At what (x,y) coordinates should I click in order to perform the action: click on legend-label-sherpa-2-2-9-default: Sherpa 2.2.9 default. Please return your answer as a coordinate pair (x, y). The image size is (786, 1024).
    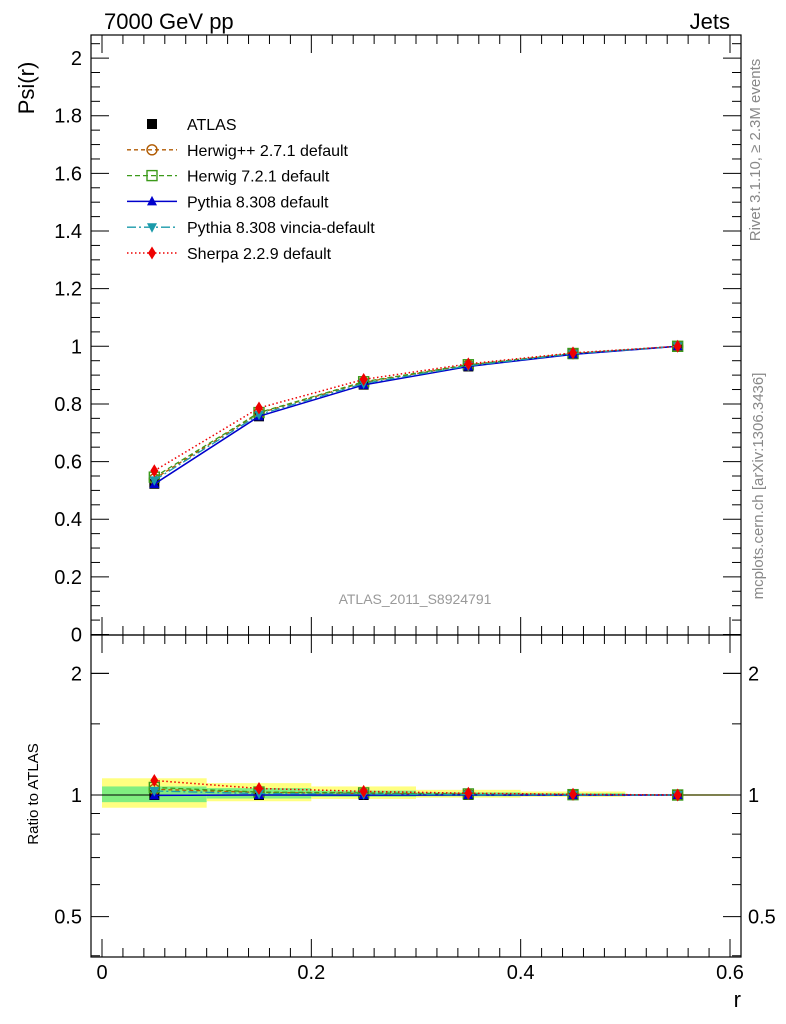
    Looking at the image, I should click on (259, 254).